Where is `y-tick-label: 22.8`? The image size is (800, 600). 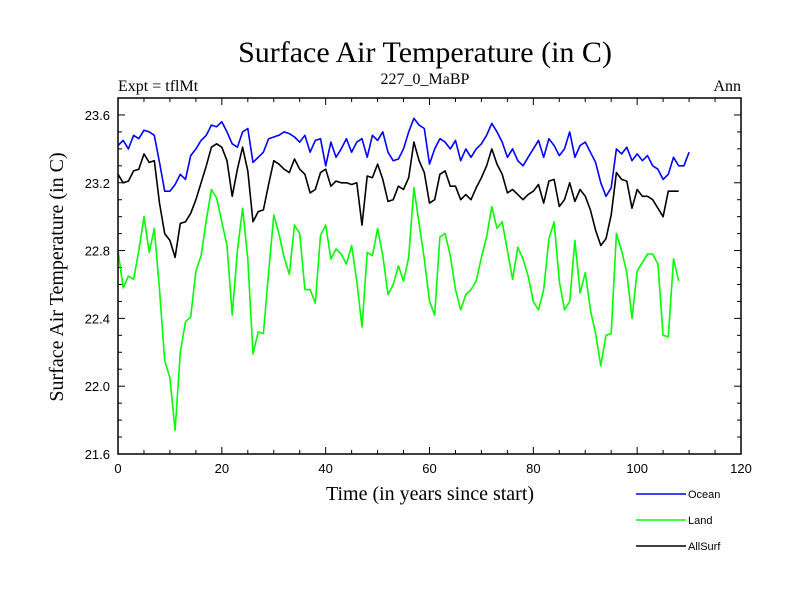 y-tick-label: 22.8 is located at coordinates (97, 251).